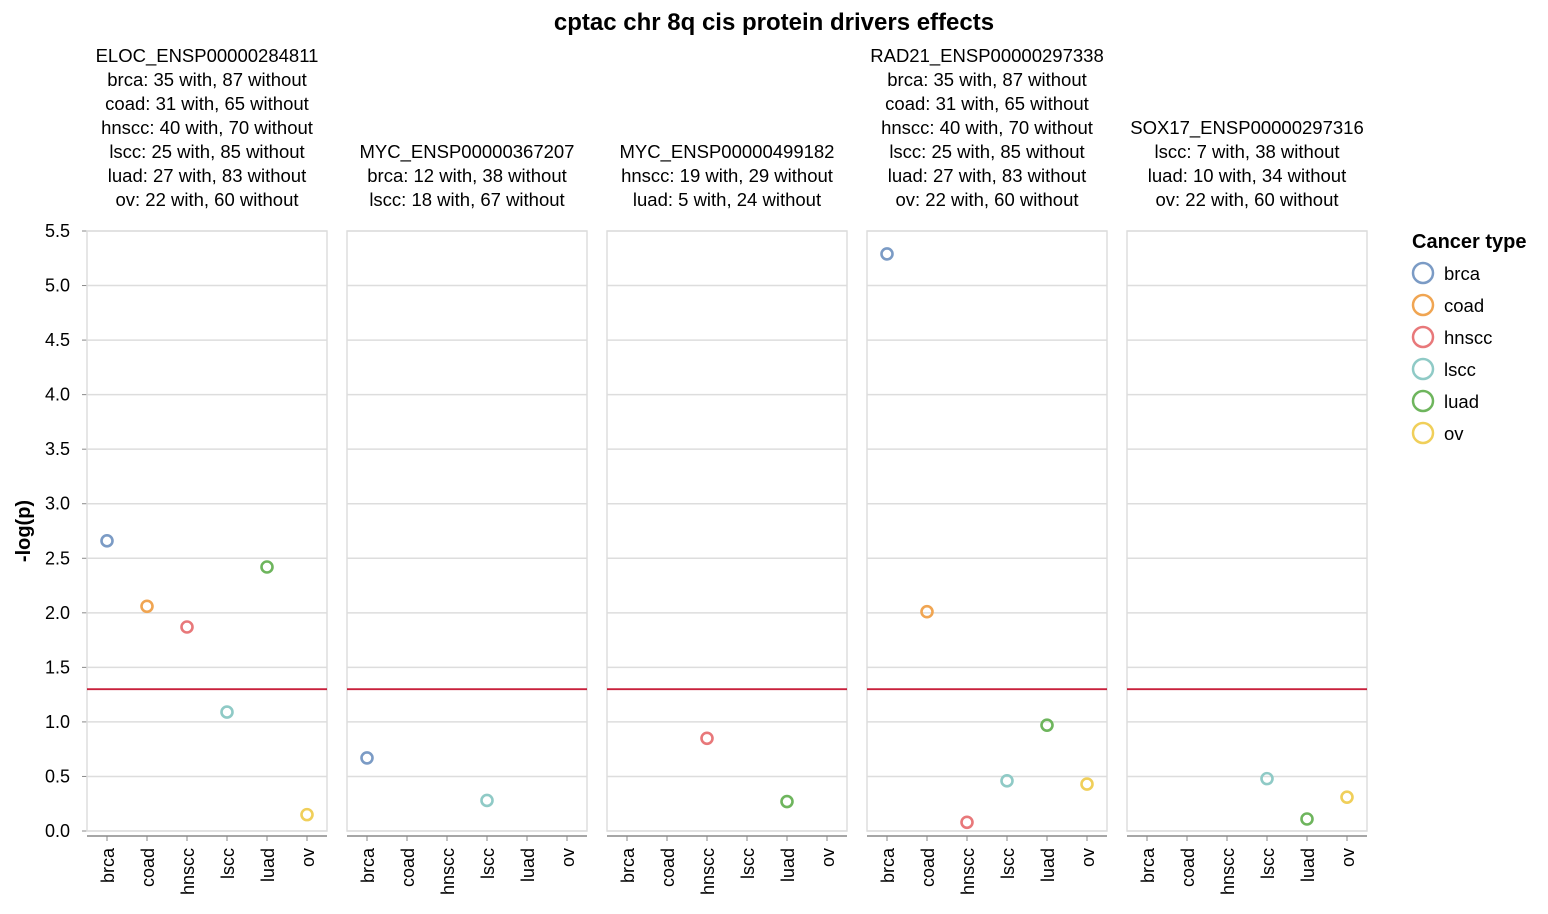  What do you see at coordinates (1460, 369) in the screenshot?
I see `legend-label: lscc` at bounding box center [1460, 369].